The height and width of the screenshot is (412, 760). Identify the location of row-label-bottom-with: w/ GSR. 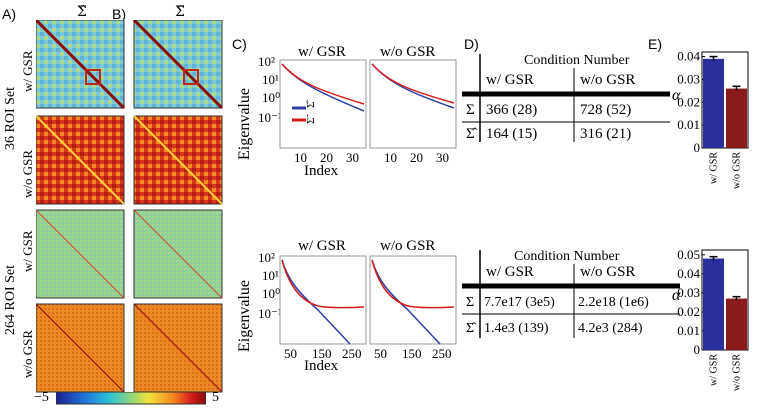
(27, 251).